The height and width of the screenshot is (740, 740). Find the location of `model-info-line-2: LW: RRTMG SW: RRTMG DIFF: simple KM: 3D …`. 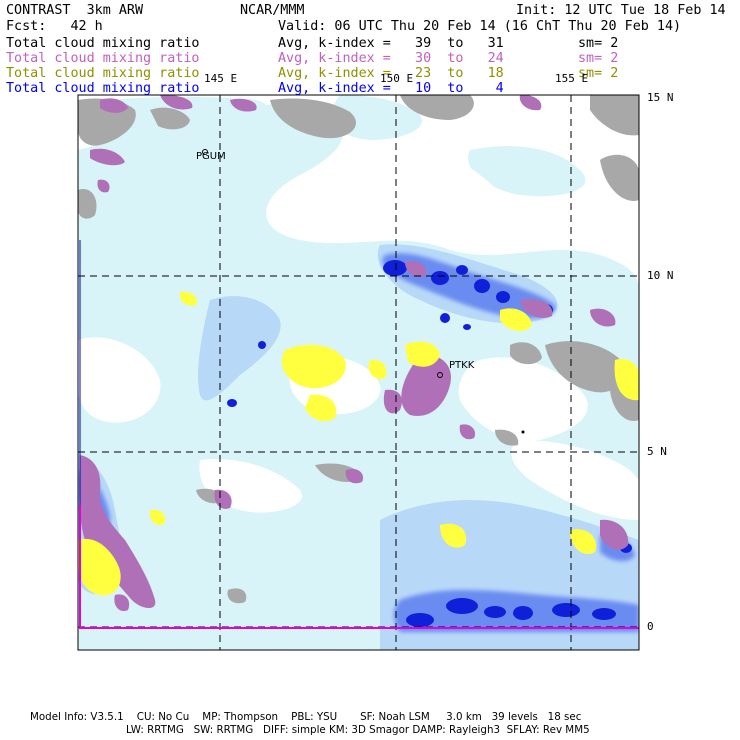

model-info-line-2: LW: RRTMG SW: RRTMG DIFF: simple KM: 3D … is located at coordinates (358, 730).